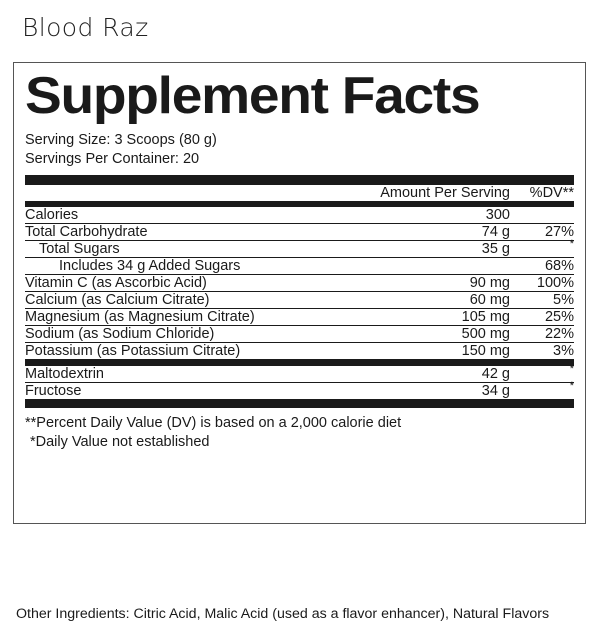 This screenshot has width=600, height=636. I want to click on nutrient-percent-dv: 25%, so click(542, 317).